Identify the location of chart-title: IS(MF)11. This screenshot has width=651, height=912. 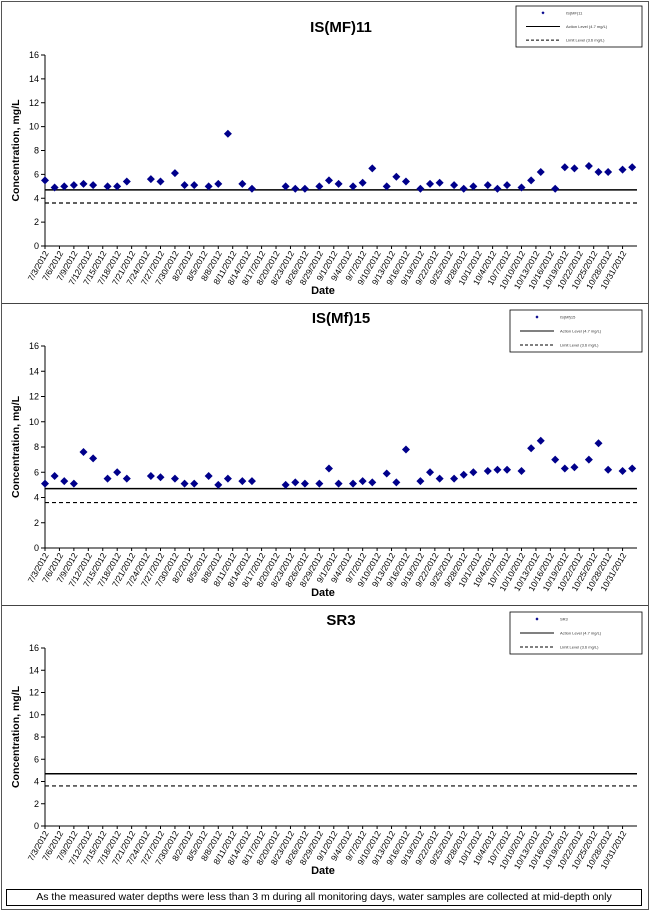
(341, 27).